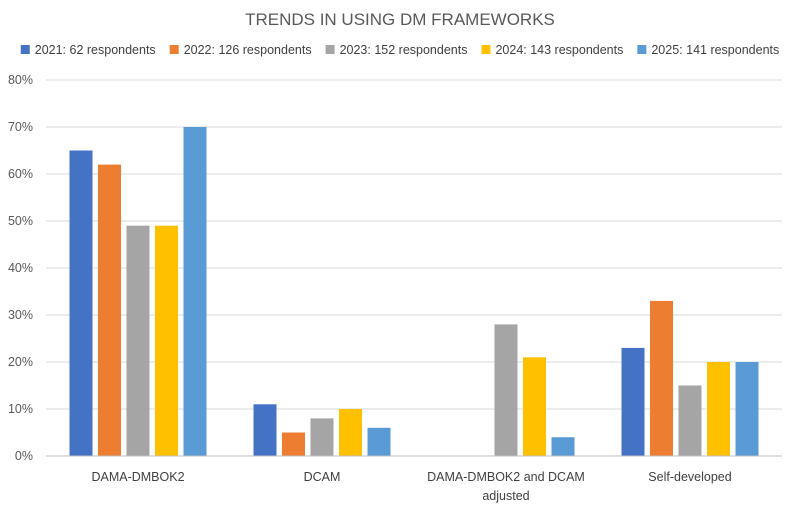 The image size is (800, 513). I want to click on y-tick-label: 40%, so click(20, 268).